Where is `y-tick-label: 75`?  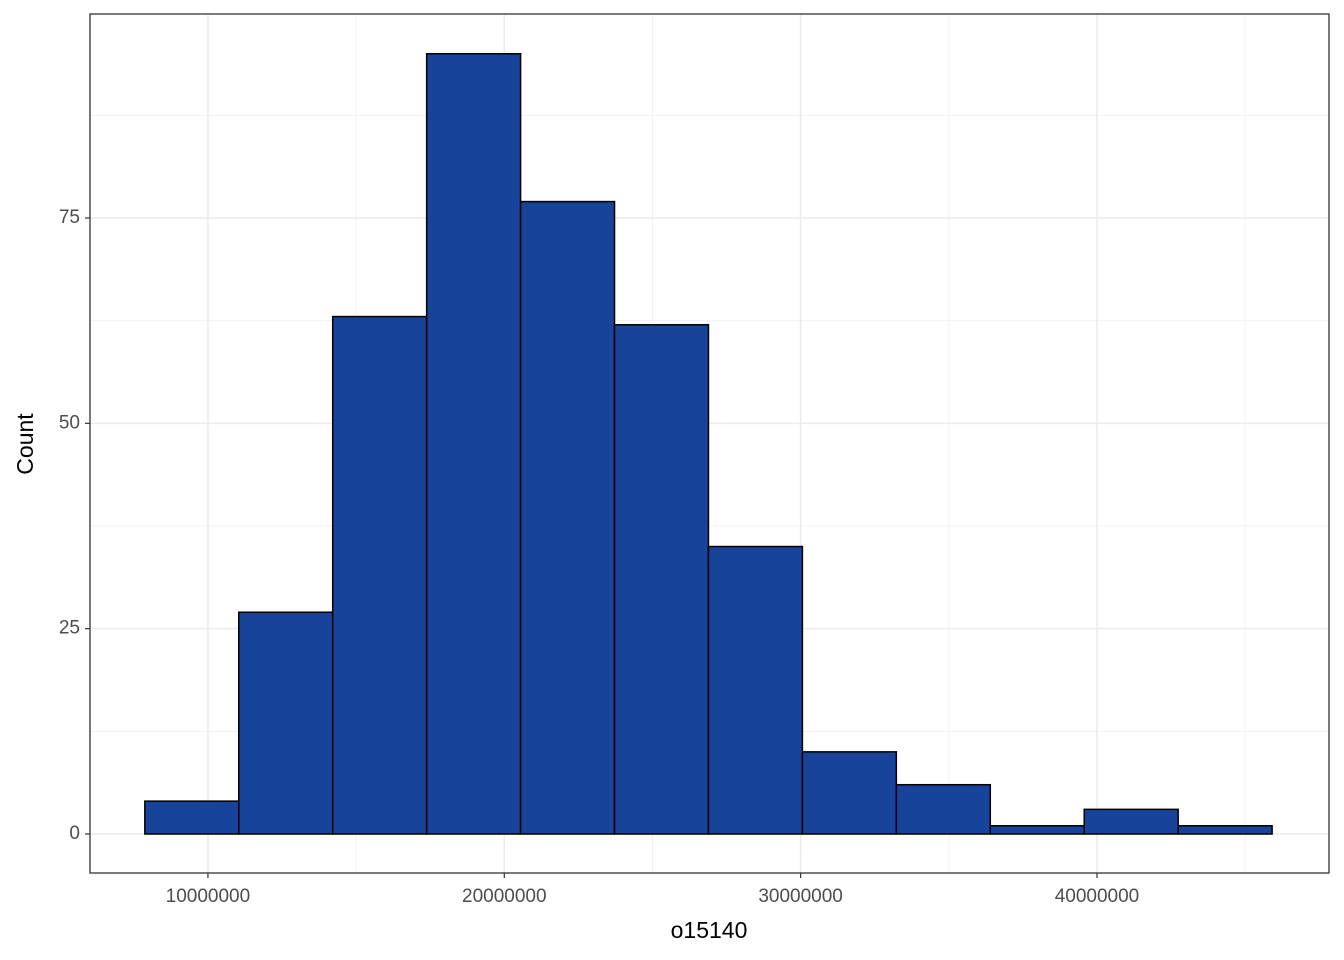
y-tick-label: 75 is located at coordinates (69, 217).